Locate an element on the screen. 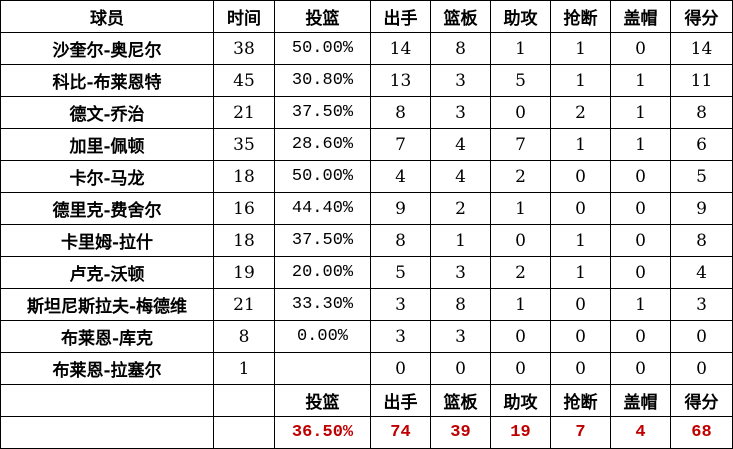 The image size is (733, 449). table-row-fg-pct-cell: 0.00% is located at coordinates (322, 336).